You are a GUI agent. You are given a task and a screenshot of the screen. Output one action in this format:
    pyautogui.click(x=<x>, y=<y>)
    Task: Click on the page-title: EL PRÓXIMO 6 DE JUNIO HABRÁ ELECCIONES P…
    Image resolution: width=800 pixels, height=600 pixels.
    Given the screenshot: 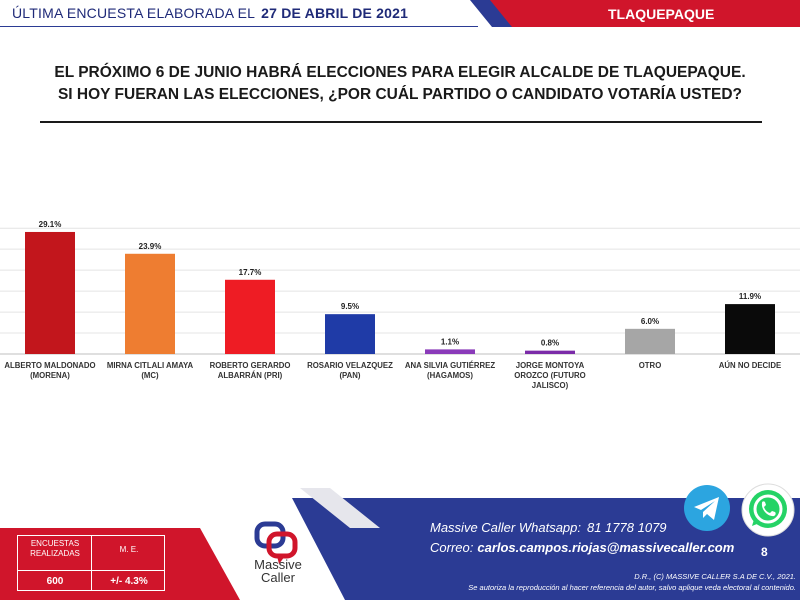 What is the action you would take?
    pyautogui.click(x=400, y=84)
    